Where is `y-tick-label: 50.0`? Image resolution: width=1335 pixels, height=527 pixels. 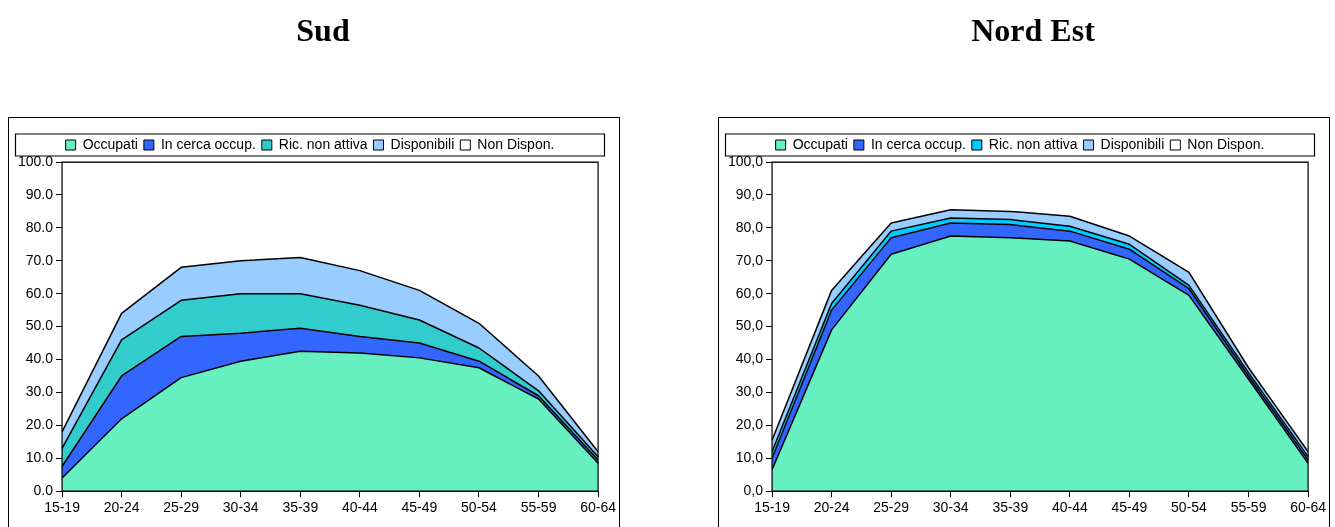
y-tick-label: 50.0 is located at coordinates (39, 325).